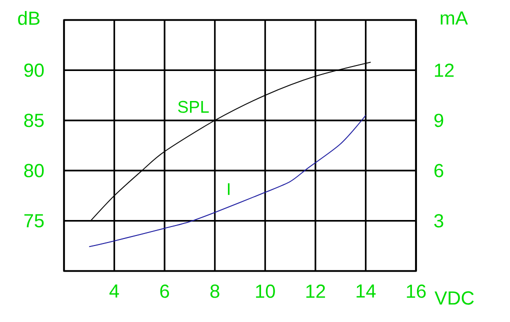  What do you see at coordinates (439, 221) in the screenshot?
I see `y2-tick-label: 3` at bounding box center [439, 221].